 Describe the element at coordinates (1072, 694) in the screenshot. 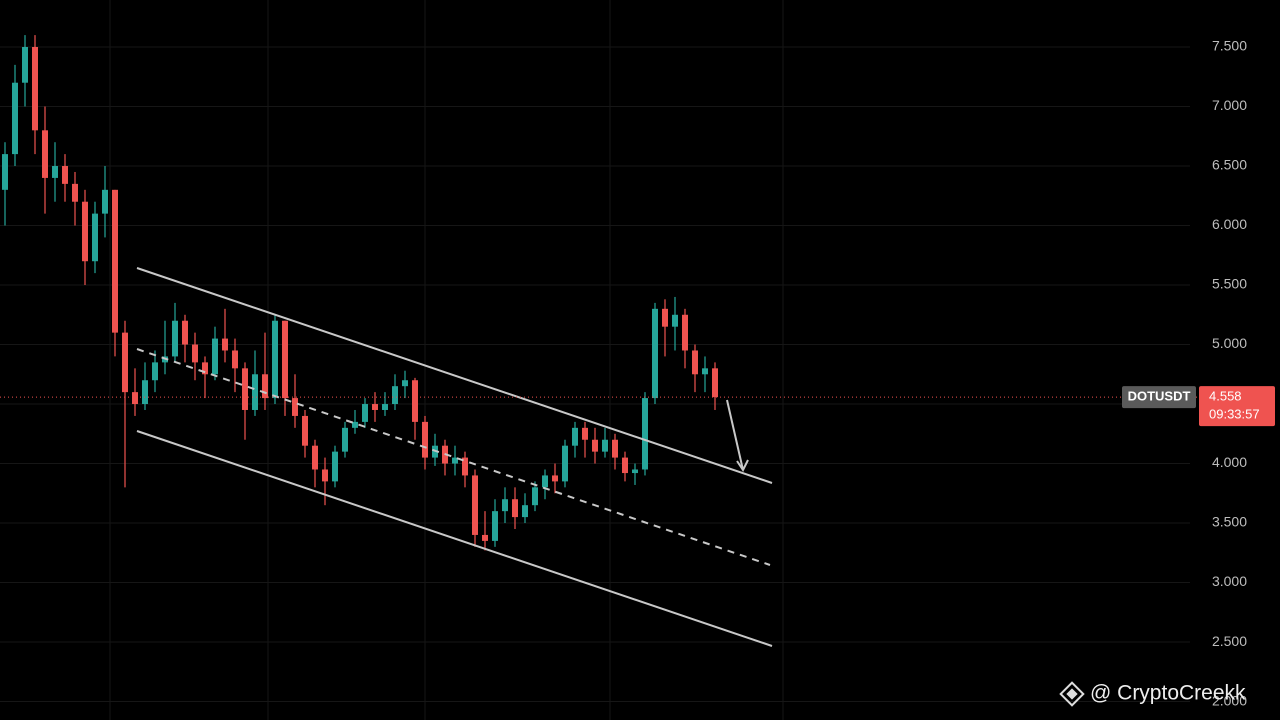

I see `watermark-icon` at that location.